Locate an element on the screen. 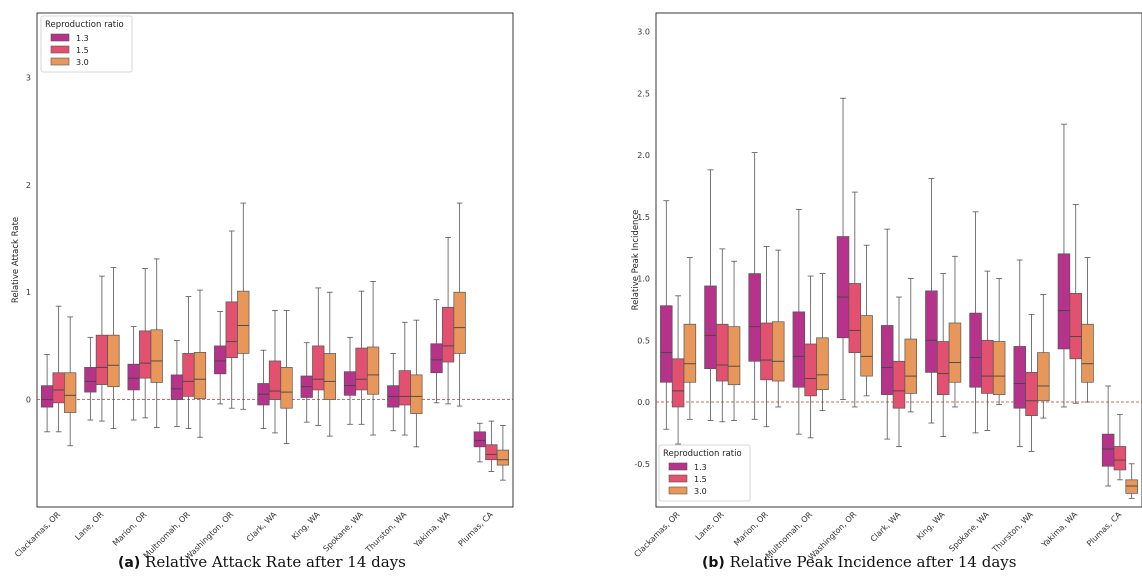 This screenshot has width=1142, height=576. legend-title: Reproduction ratio is located at coordinates (84, 25).